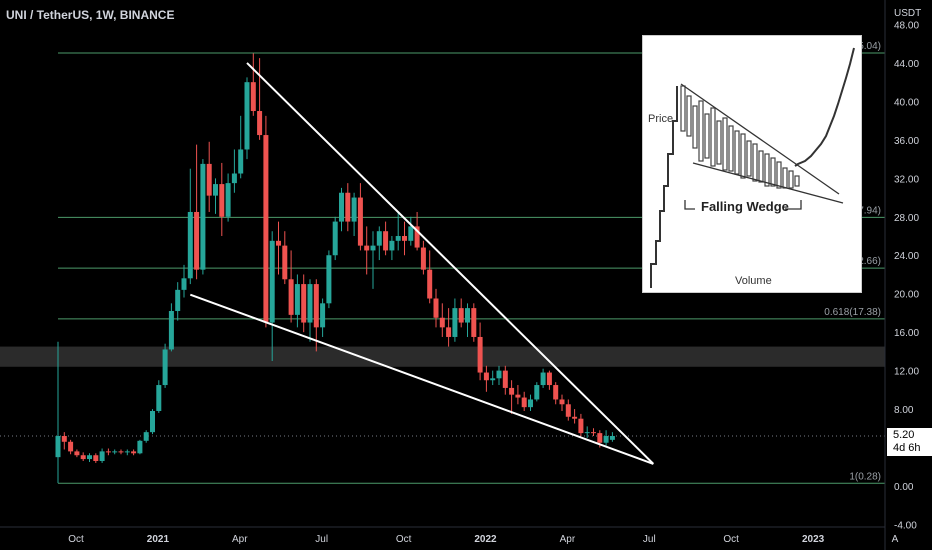 Image resolution: width=932 pixels, height=550 pixels. Describe the element at coordinates (442, 356) in the screenshot. I see `support-zone` at that location.